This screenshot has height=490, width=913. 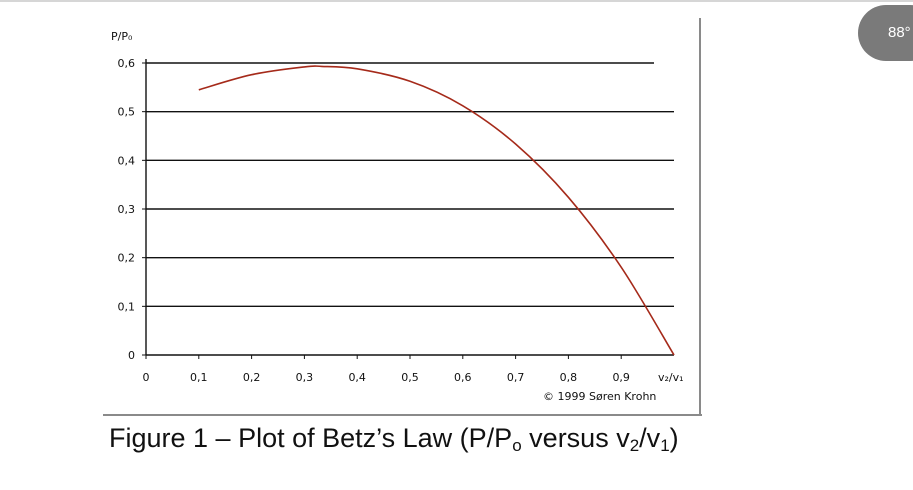 I want to click on x-tick-label: 0, so click(x=146, y=377).